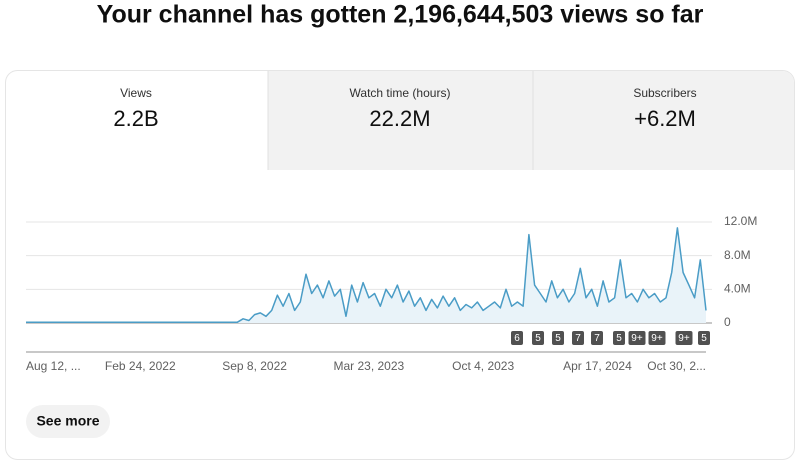 The height and width of the screenshot is (469, 800). What do you see at coordinates (483, 366) in the screenshot?
I see `x-tick-label: Oct 4, 2023` at bounding box center [483, 366].